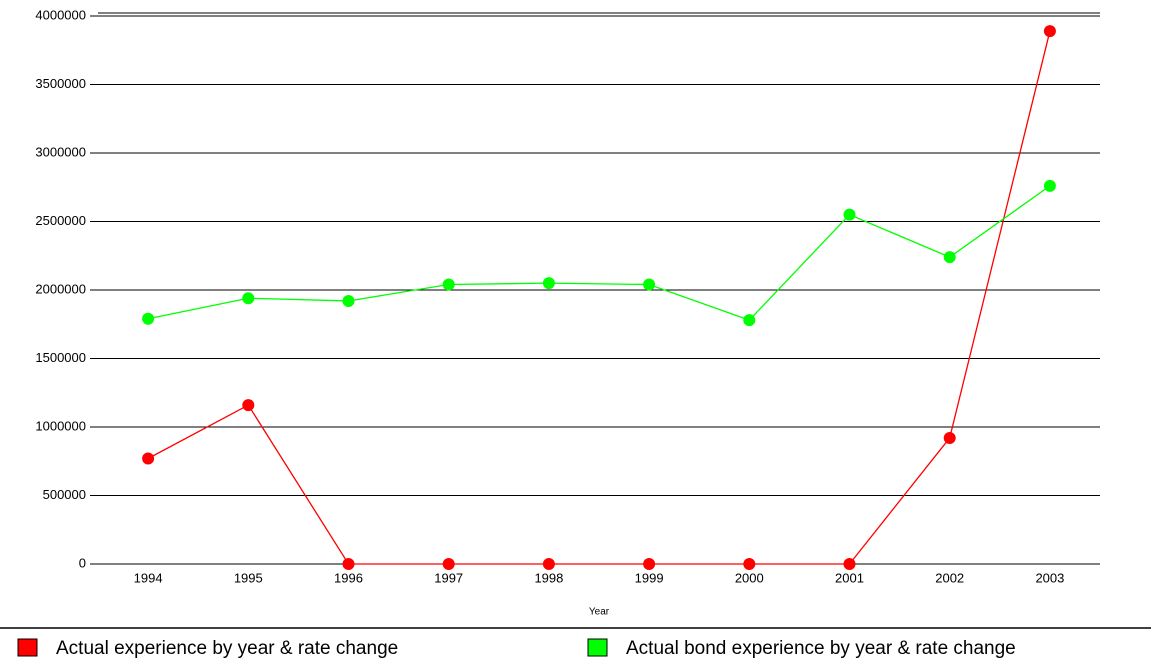  I want to click on x-tick-label: 1996, so click(348, 577).